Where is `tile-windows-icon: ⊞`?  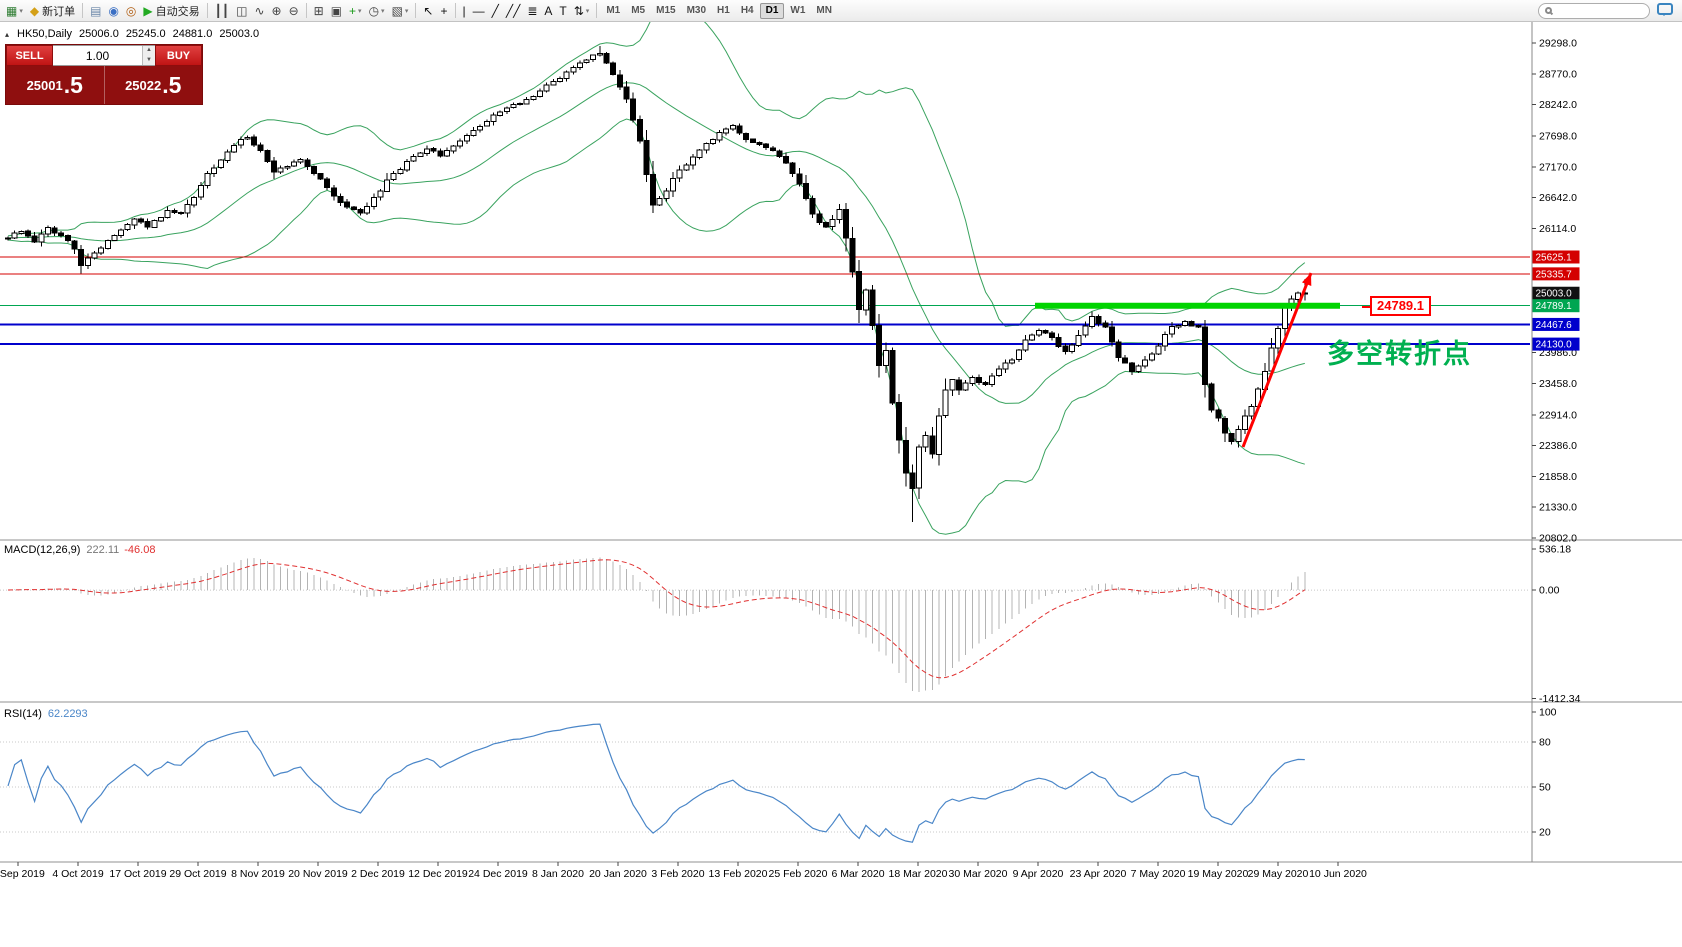
tile-windows-icon: ⊞ is located at coordinates (318, 10).